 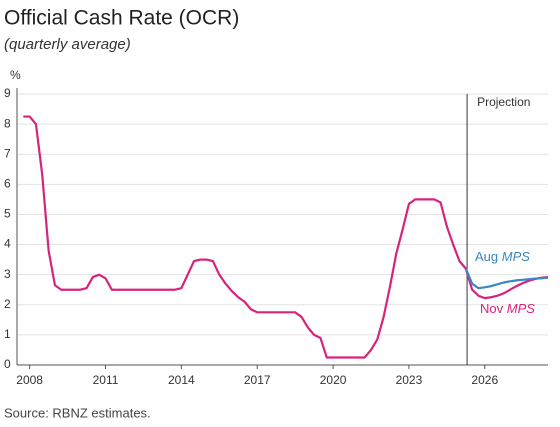 I want to click on y-axis-label: %, so click(x=15, y=75).